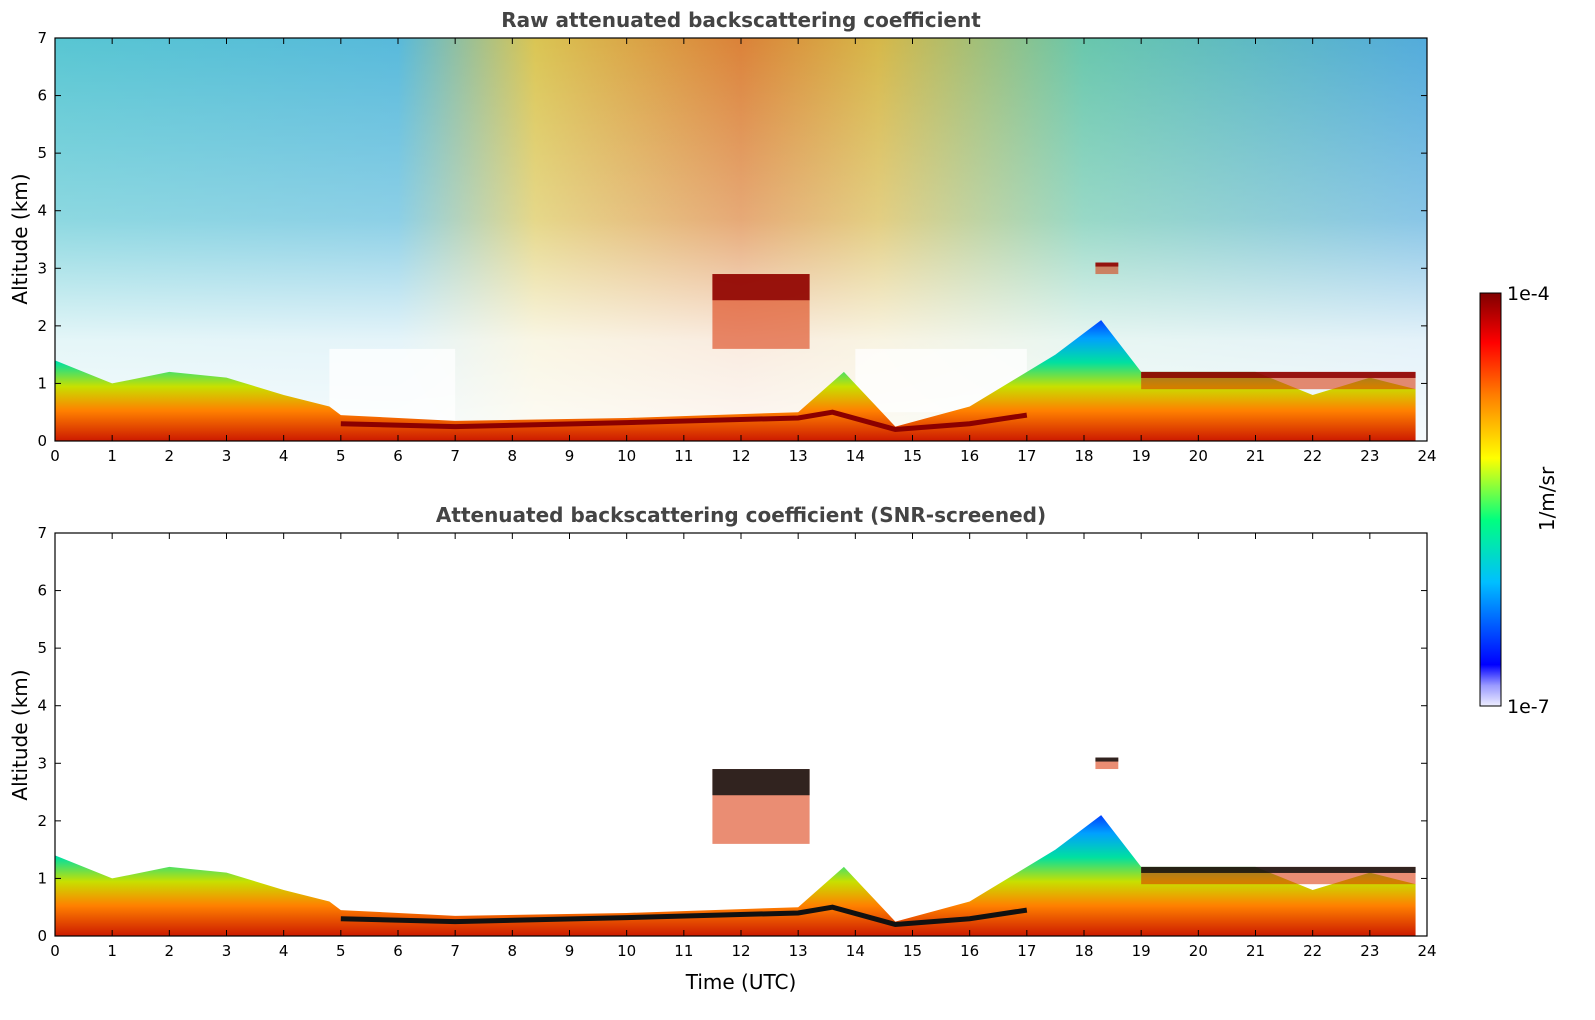 This screenshot has height=1020, width=1595. I want to click on colorbar: 1e-4 1e-7 1/m/sr, so click(1519, 500).